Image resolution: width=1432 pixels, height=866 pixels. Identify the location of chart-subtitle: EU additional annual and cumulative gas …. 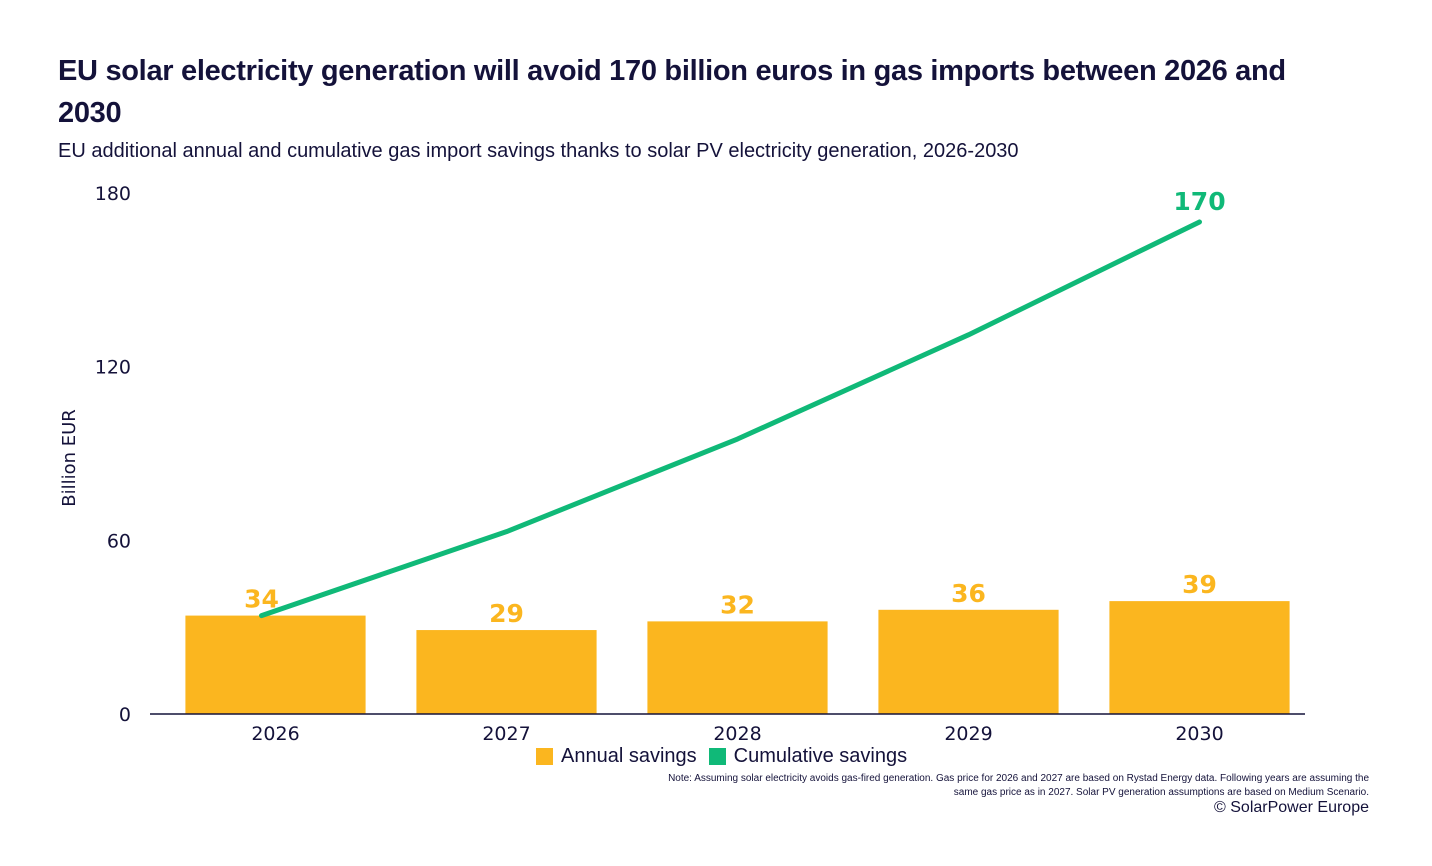
(538, 151).